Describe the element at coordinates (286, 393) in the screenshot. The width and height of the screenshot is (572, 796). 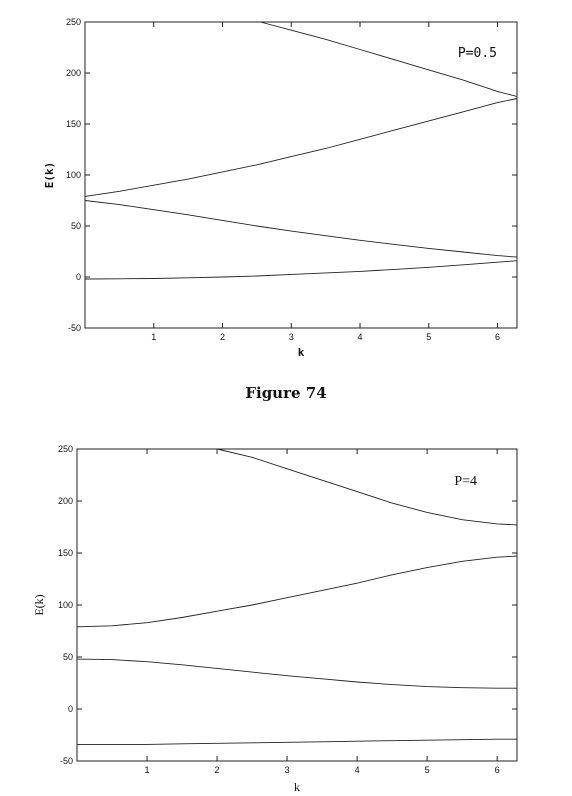
I see `figure-caption: Figure 74` at that location.